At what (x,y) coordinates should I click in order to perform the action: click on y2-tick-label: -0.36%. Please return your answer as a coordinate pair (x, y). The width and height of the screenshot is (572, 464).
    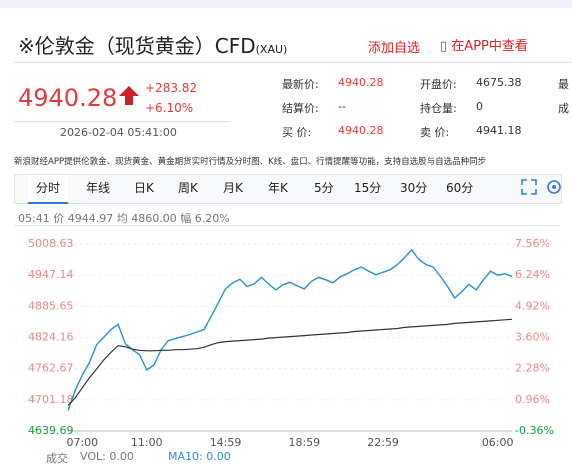
    Looking at the image, I should click on (534, 430).